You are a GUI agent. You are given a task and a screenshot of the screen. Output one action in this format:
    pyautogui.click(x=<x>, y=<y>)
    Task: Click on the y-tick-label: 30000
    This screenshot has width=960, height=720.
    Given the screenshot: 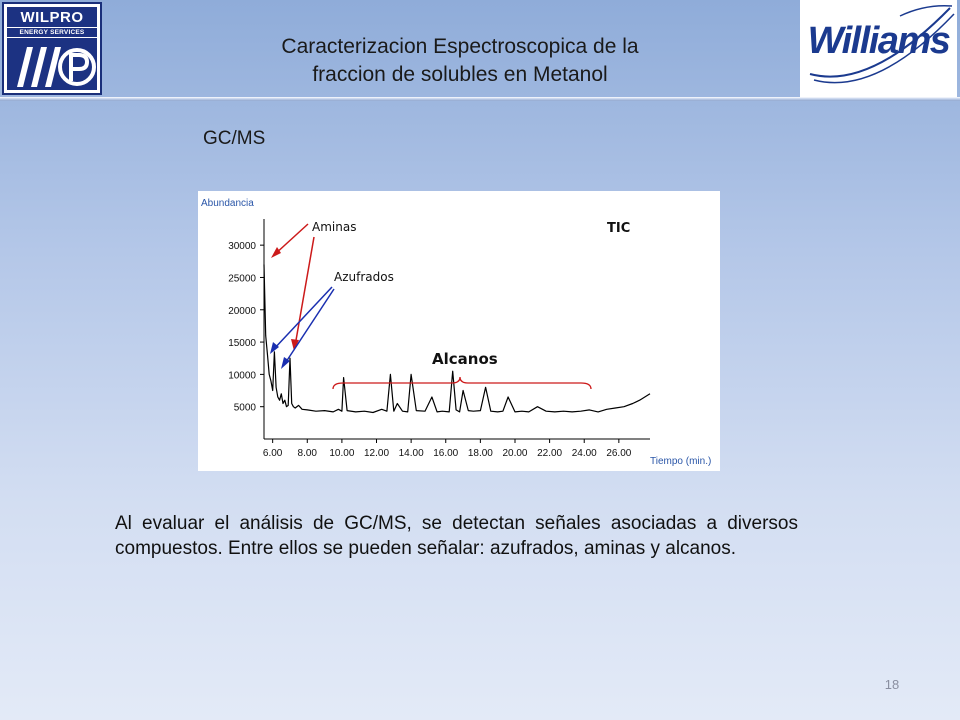 What is the action you would take?
    pyautogui.click(x=242, y=246)
    